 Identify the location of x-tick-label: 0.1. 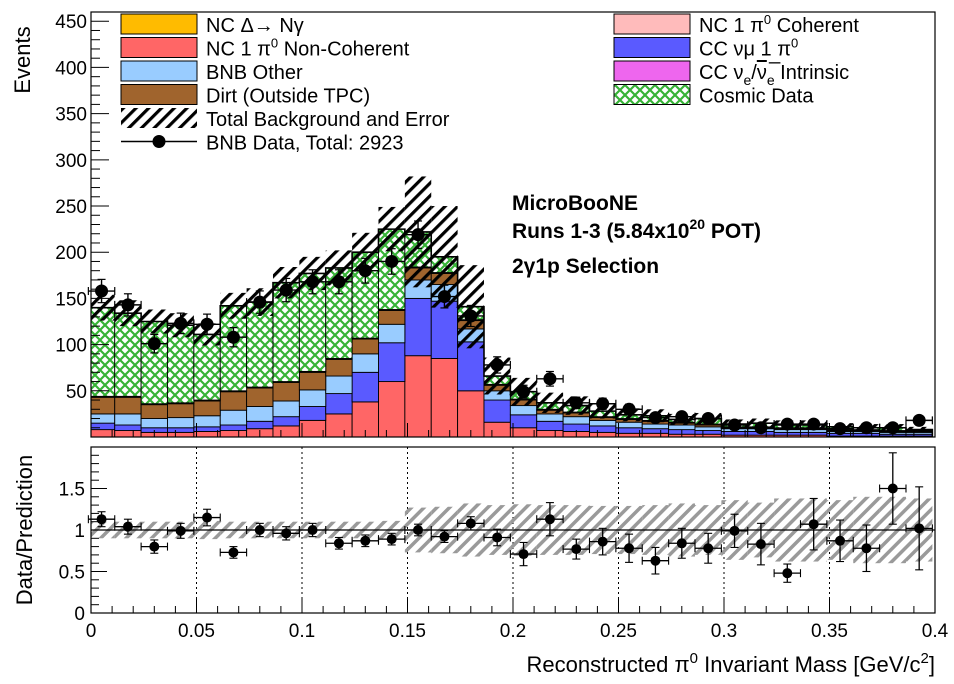
(302, 631).